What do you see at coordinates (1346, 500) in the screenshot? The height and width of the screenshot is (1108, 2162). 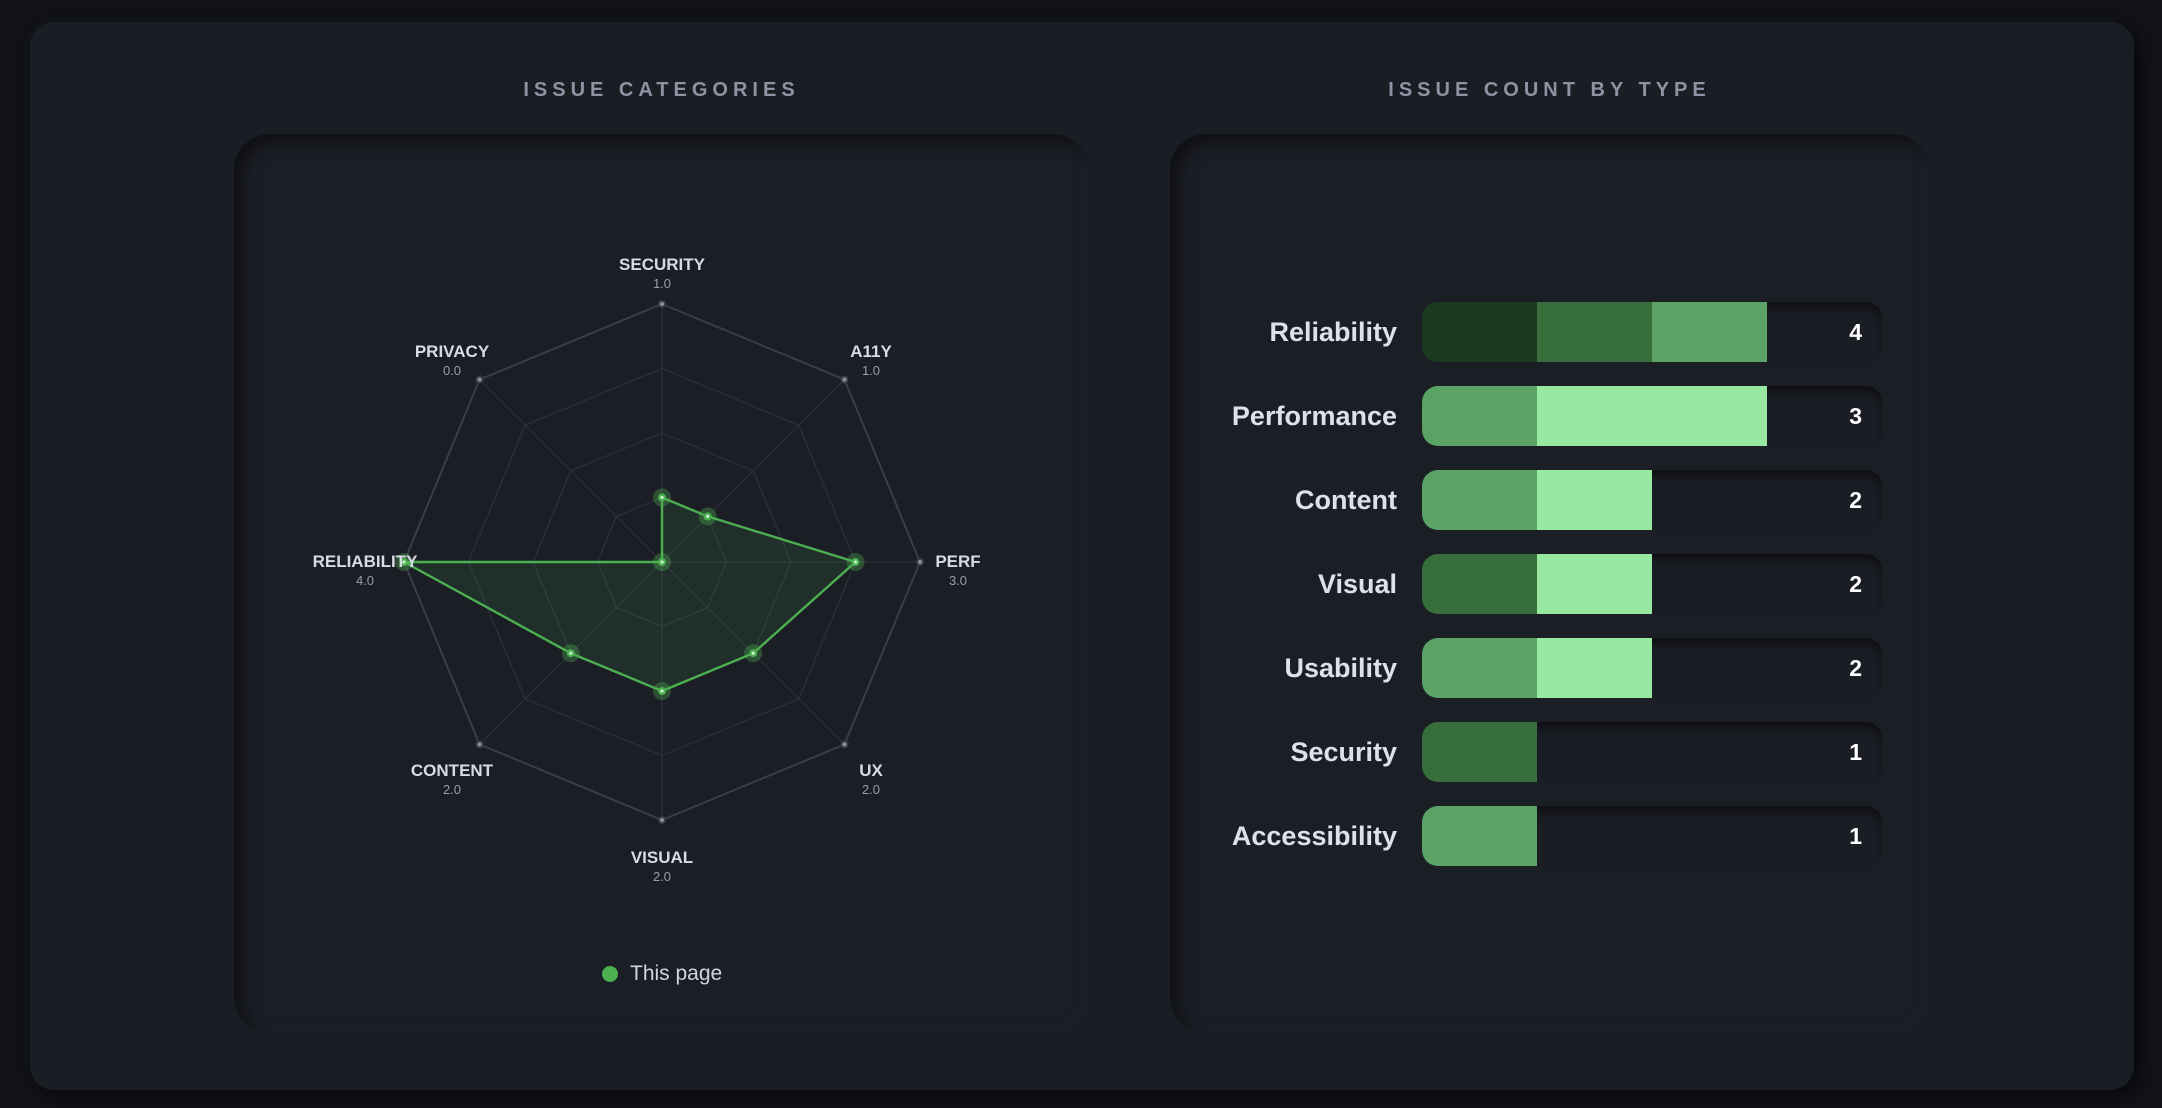 I see `bar-label: Content` at bounding box center [1346, 500].